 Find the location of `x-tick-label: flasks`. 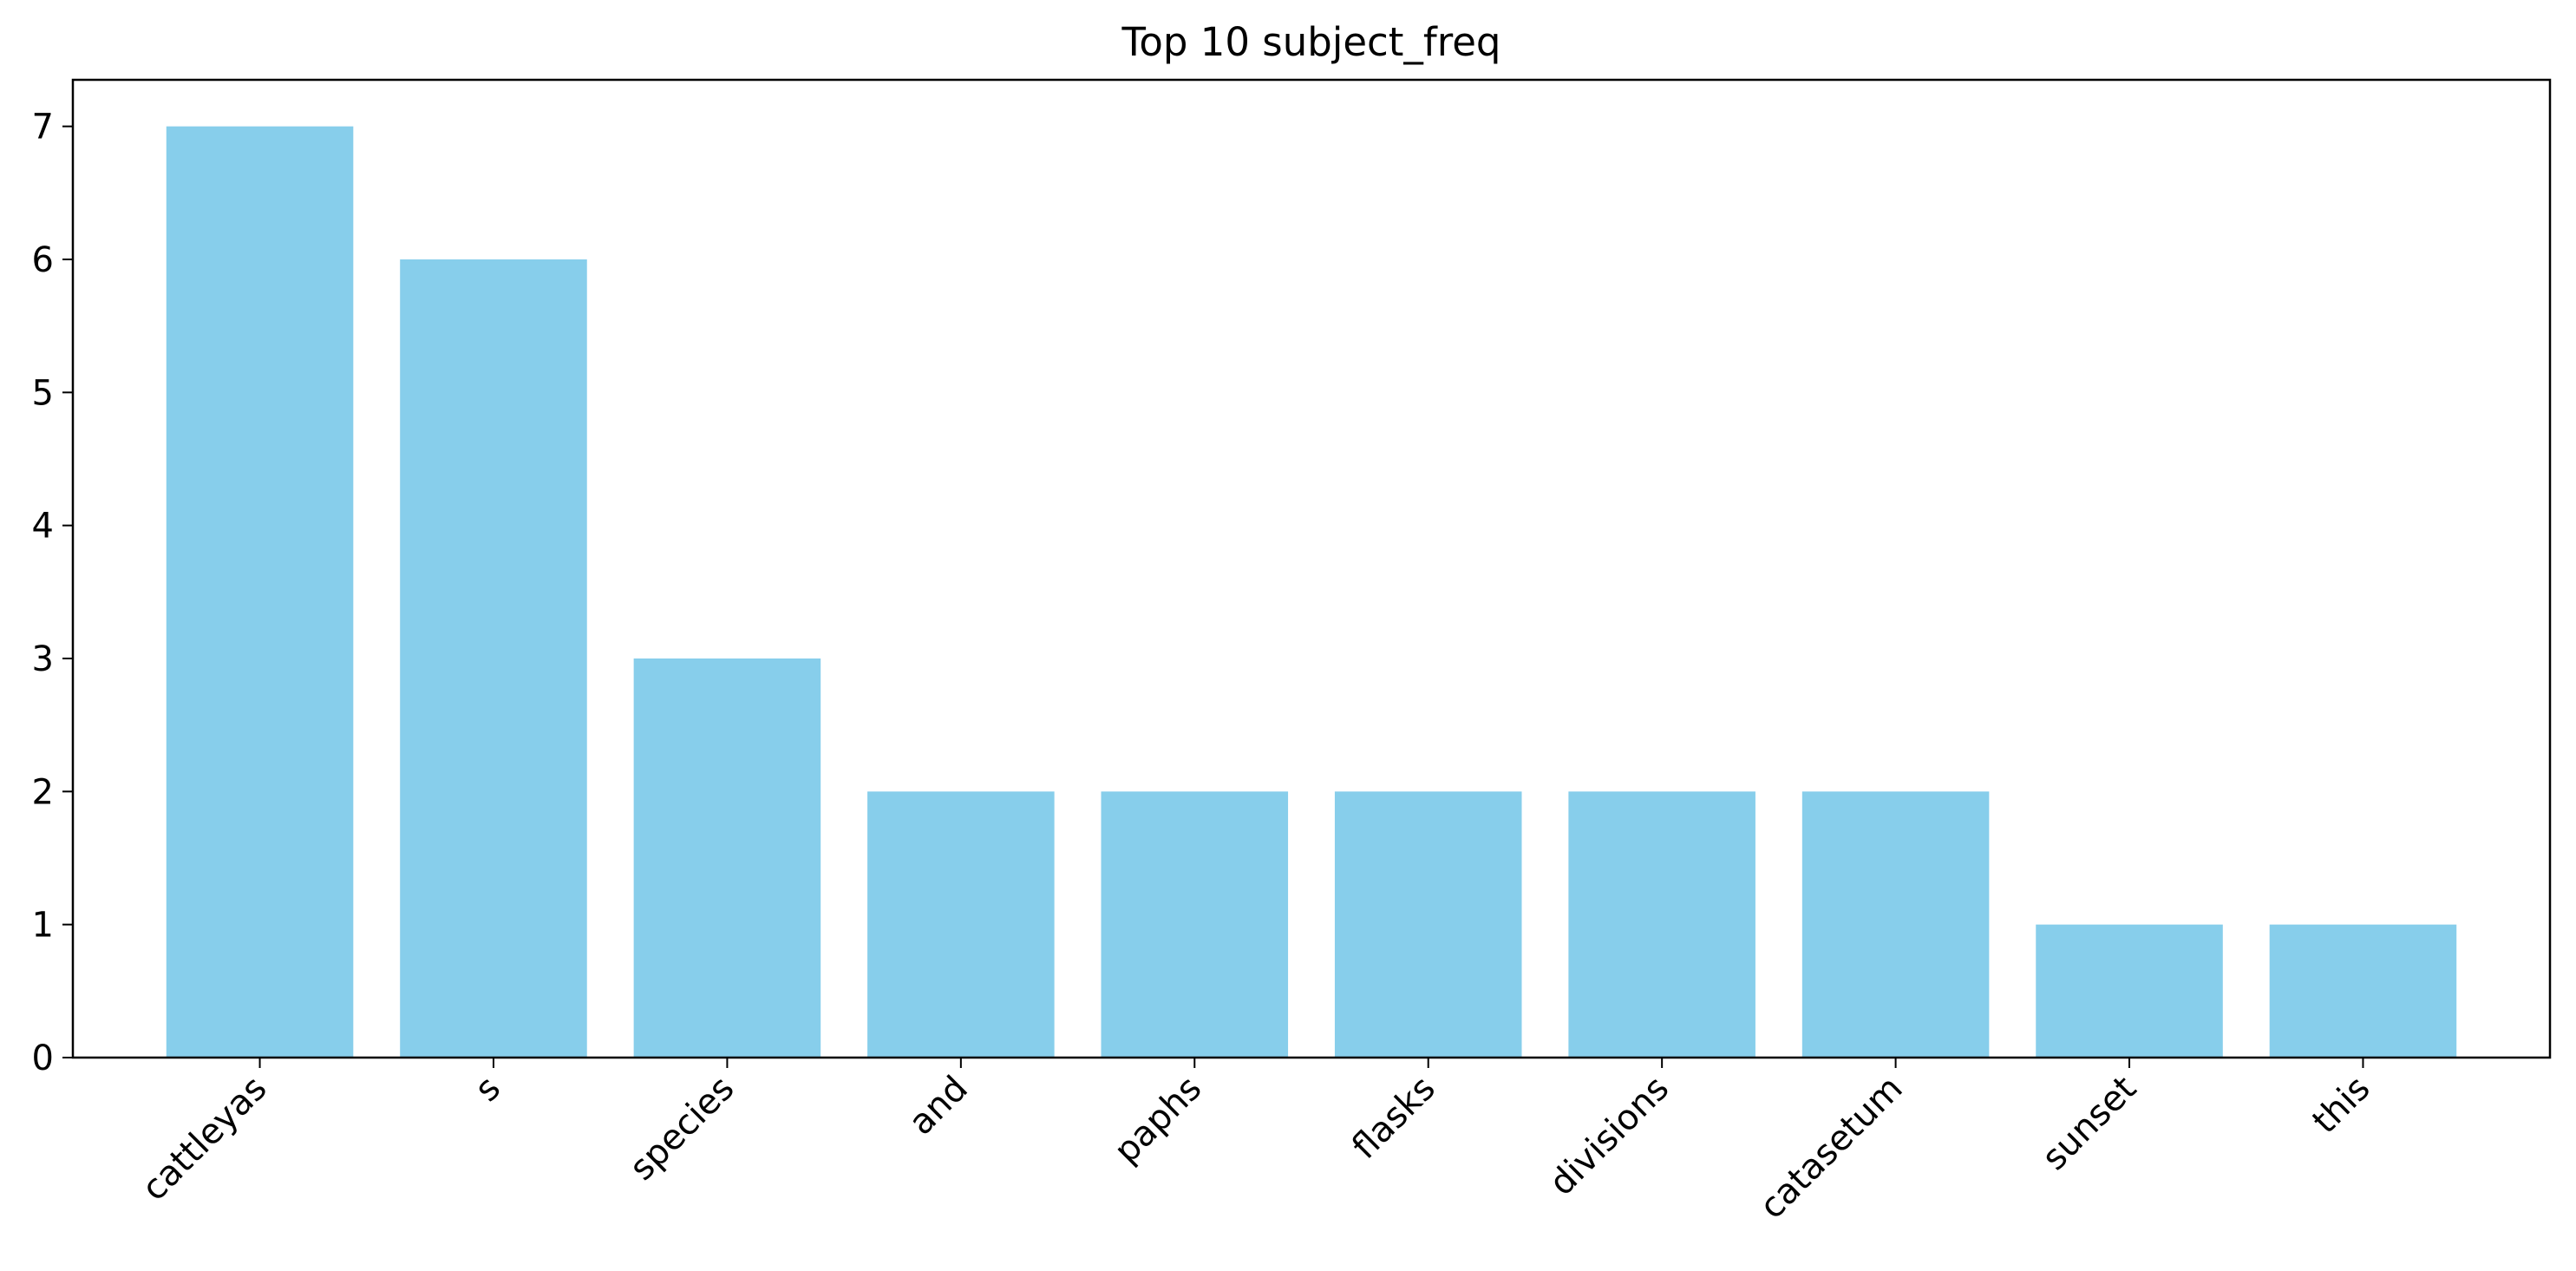

x-tick-label: flasks is located at coordinates (1393, 1118).